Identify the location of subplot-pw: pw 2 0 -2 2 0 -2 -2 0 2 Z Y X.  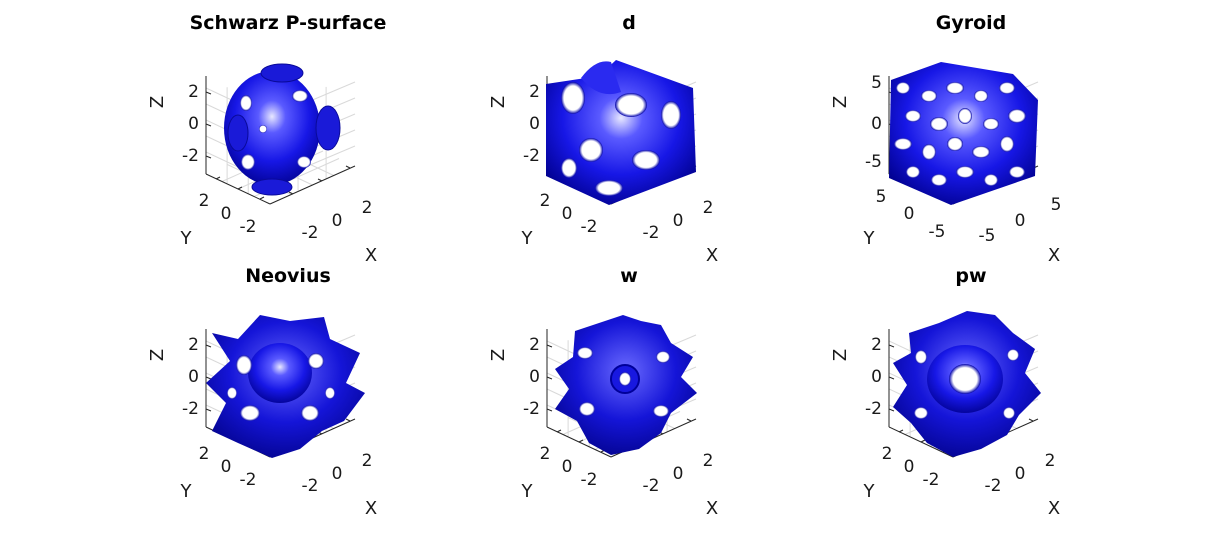
(945, 392).